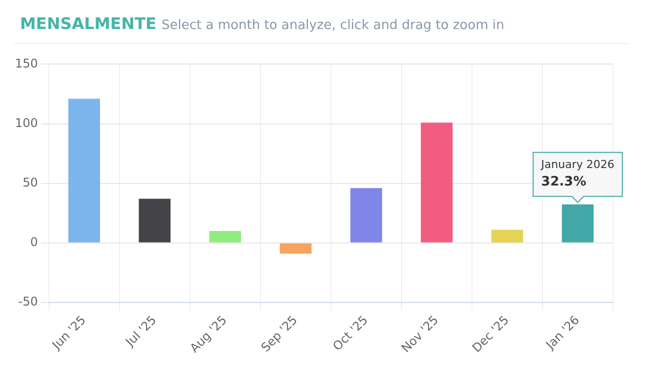 The height and width of the screenshot is (387, 648). Describe the element at coordinates (34, 241) in the screenshot. I see `y-tick-label: 0` at that location.